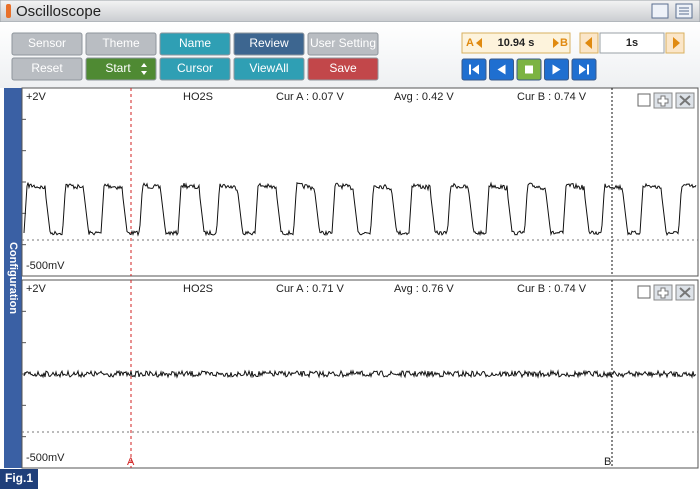  I want to click on time-readout, so click(516, 43).